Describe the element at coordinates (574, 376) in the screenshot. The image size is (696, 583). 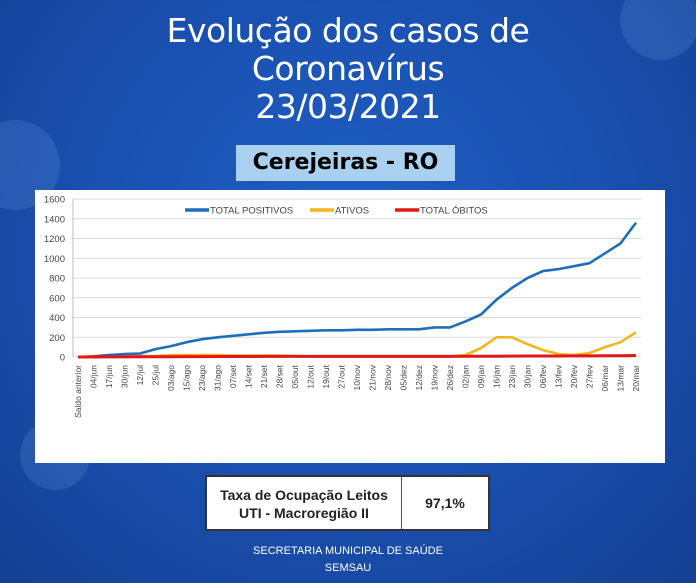
I see `x-tick-label: 20/fev` at that location.